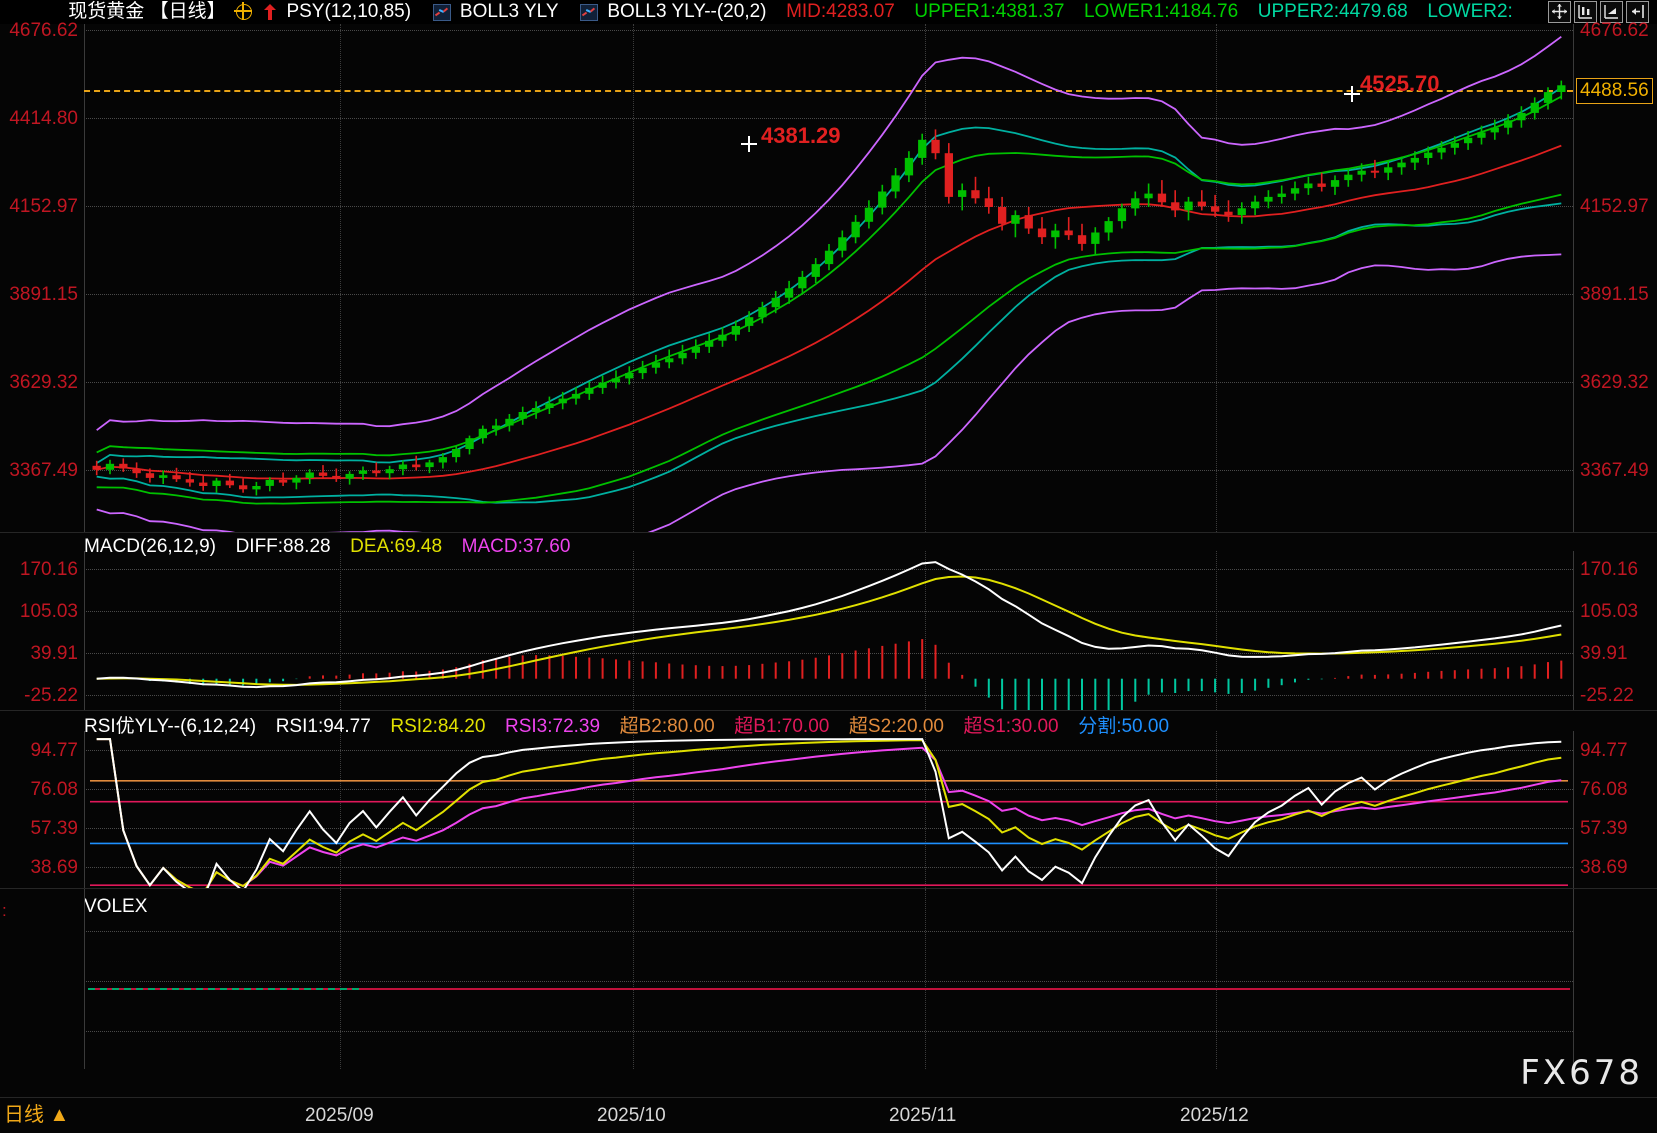  What do you see at coordinates (509, 11) in the screenshot?
I see `boll-indicator-label-1: BOLL3 YLY` at bounding box center [509, 11].